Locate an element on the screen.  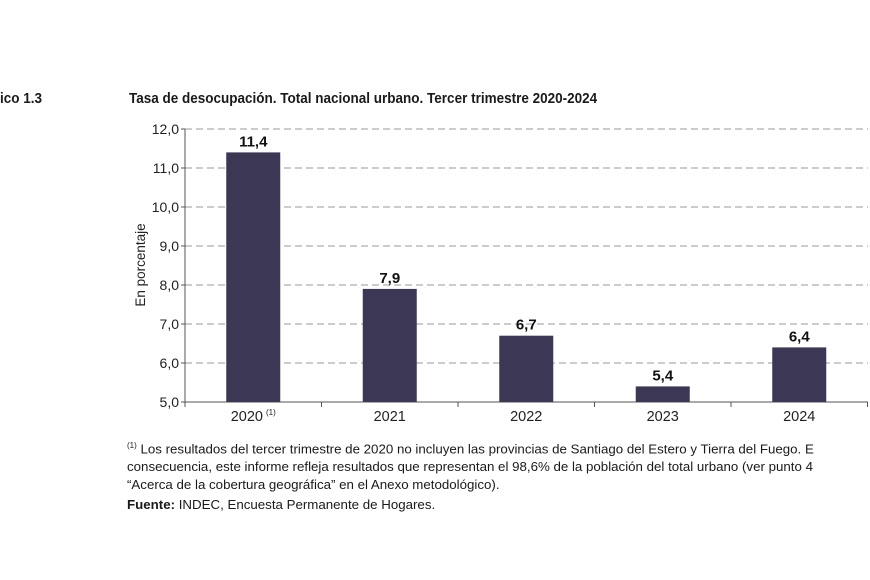
source-label: Fuente: is located at coordinates (151, 504).